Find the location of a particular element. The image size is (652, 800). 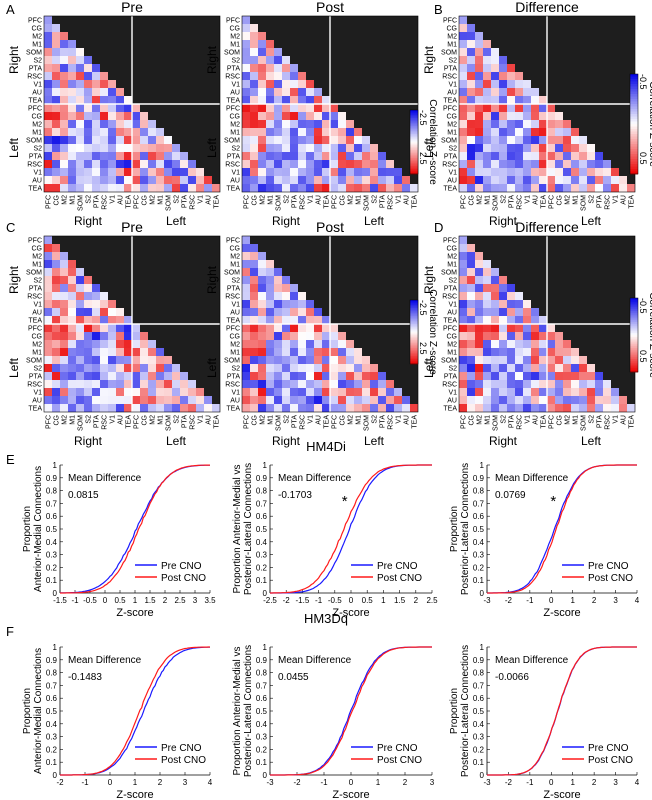

row-tick-label: PFC is located at coordinates (450, 241).